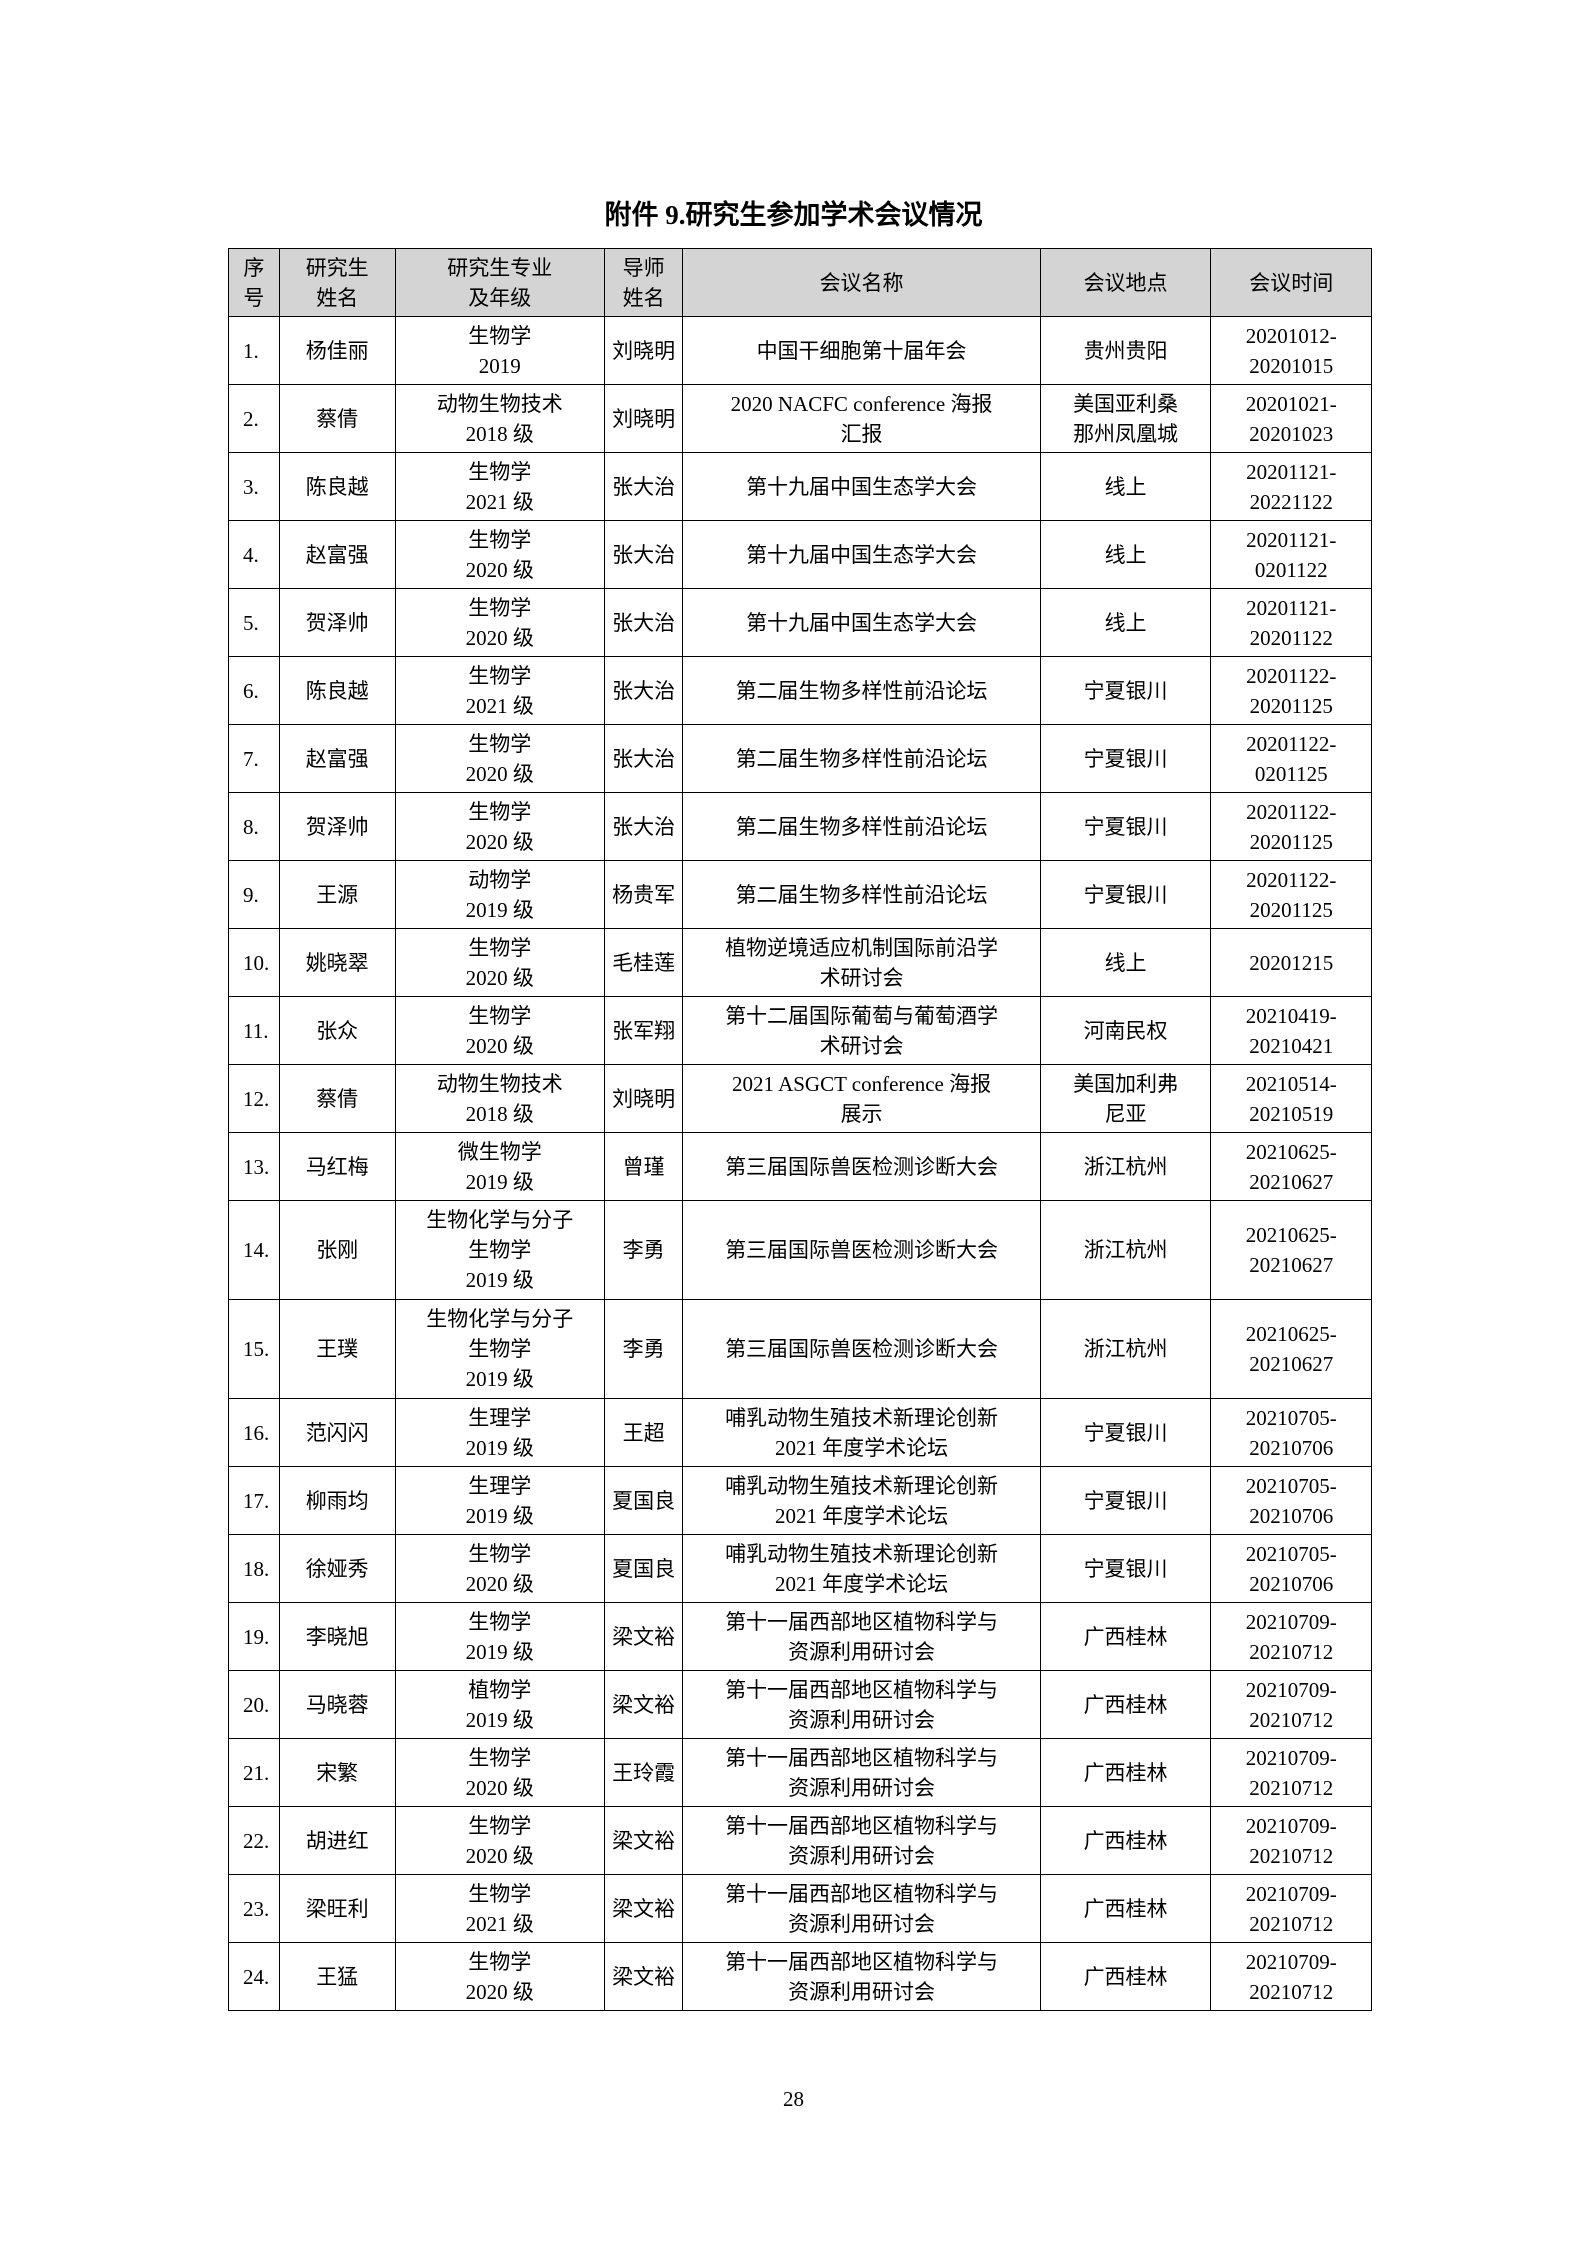 Image resolution: width=1587 pixels, height=2245 pixels. What do you see at coordinates (254, 758) in the screenshot?
I see `cell-index: 7.` at bounding box center [254, 758].